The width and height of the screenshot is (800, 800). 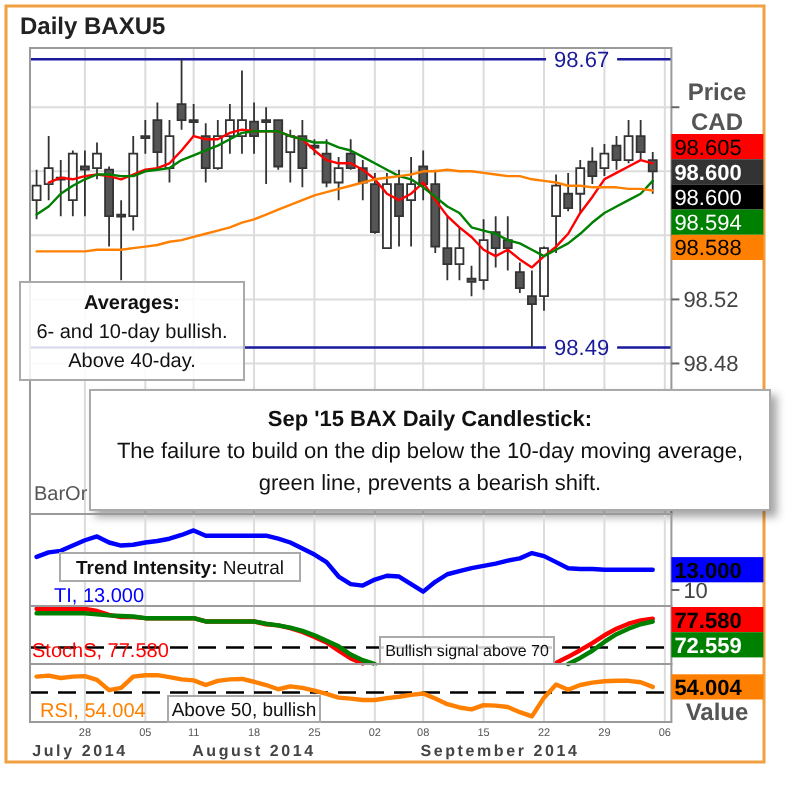 What do you see at coordinates (695, 592) in the screenshot?
I see `text: 10` at bounding box center [695, 592].